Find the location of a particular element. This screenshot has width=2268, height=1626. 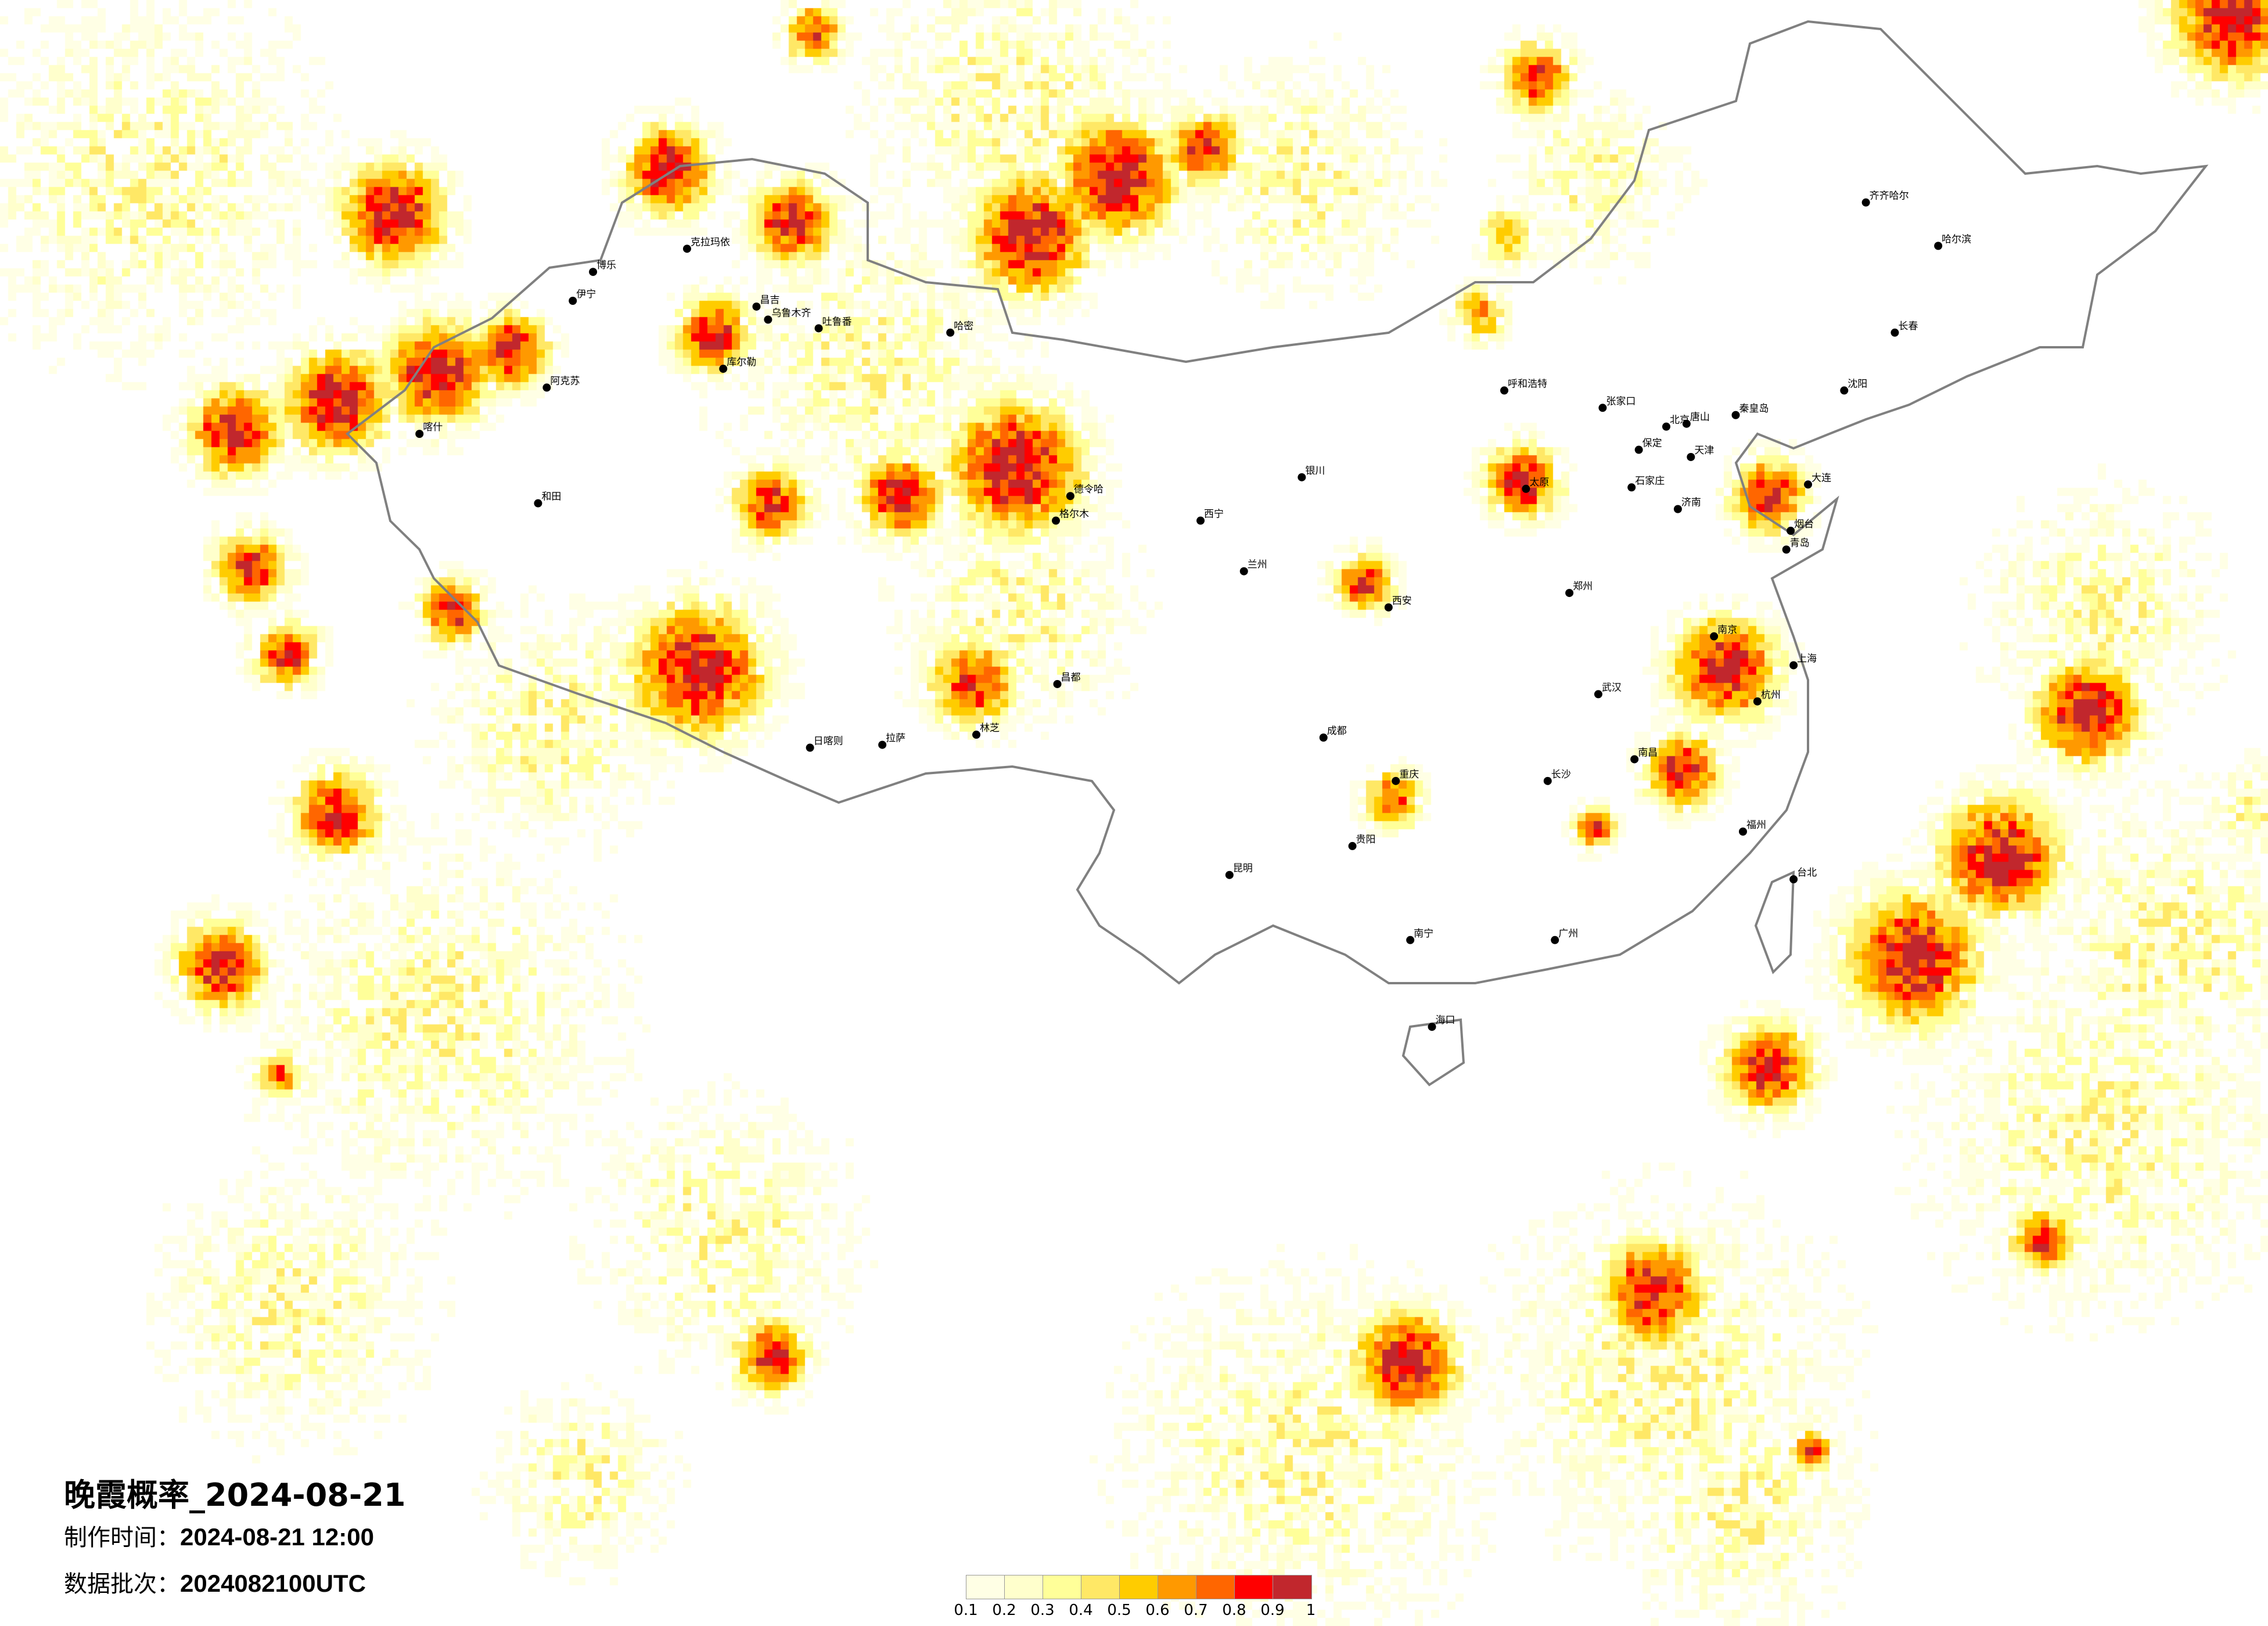

city-marker: 台北 is located at coordinates (1803, 875).